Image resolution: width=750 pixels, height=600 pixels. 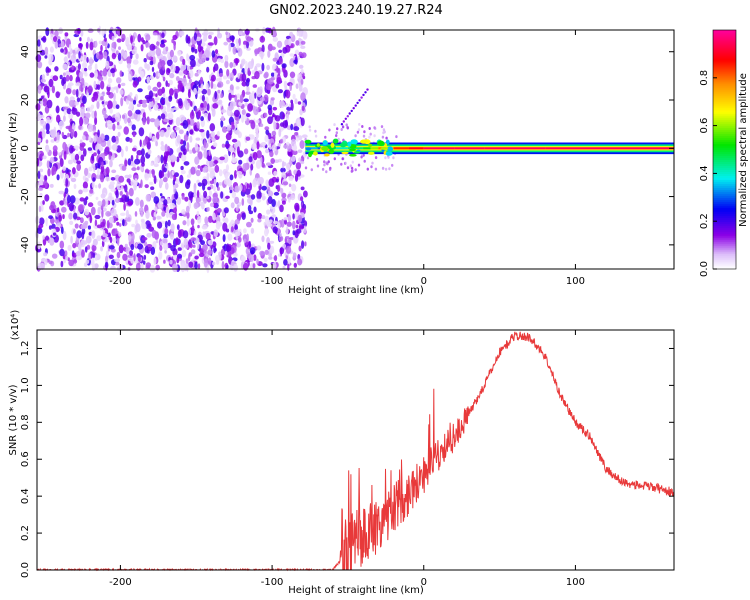 What do you see at coordinates (349, 113) in the screenshot?
I see `streak-point` at bounding box center [349, 113].